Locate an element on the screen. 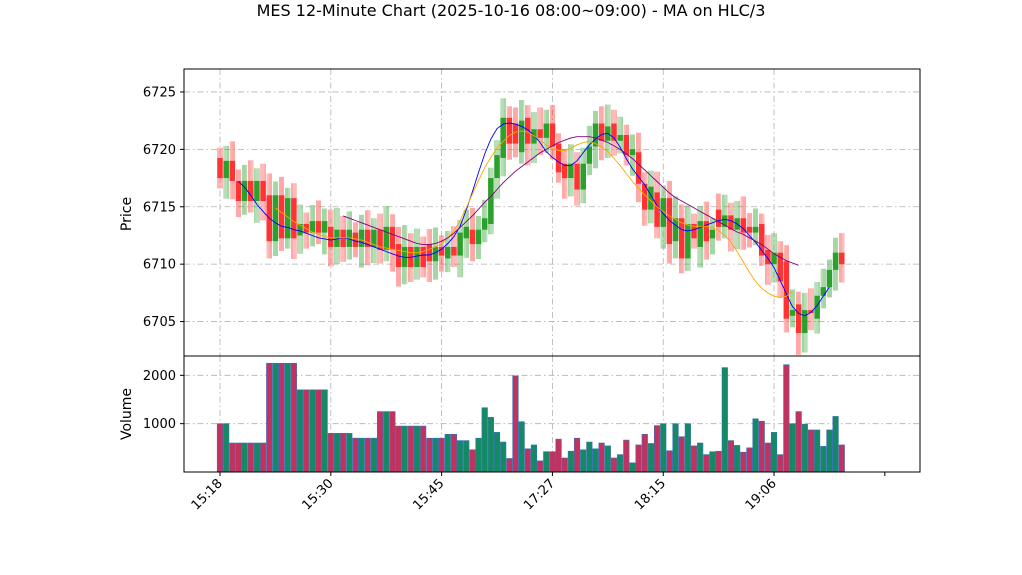 Image resolution: width=1022 pixels, height=575 pixels. volume-axis-label: Volume is located at coordinates (127, 414).